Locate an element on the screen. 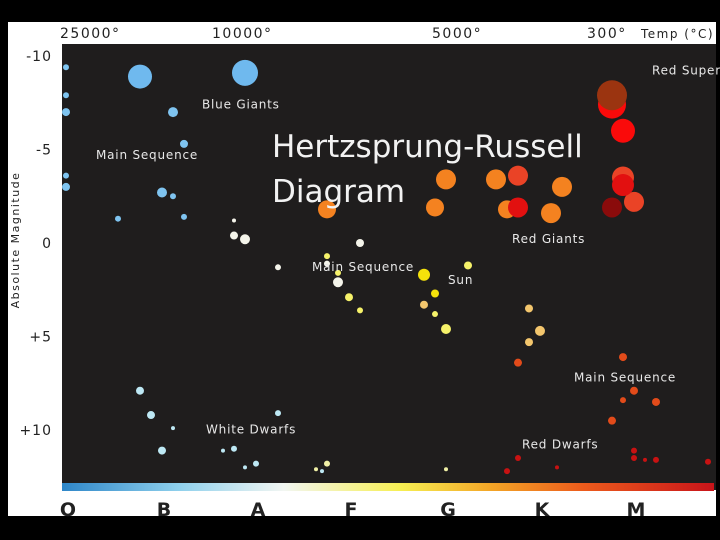  left-band is located at coordinates (35, 267).